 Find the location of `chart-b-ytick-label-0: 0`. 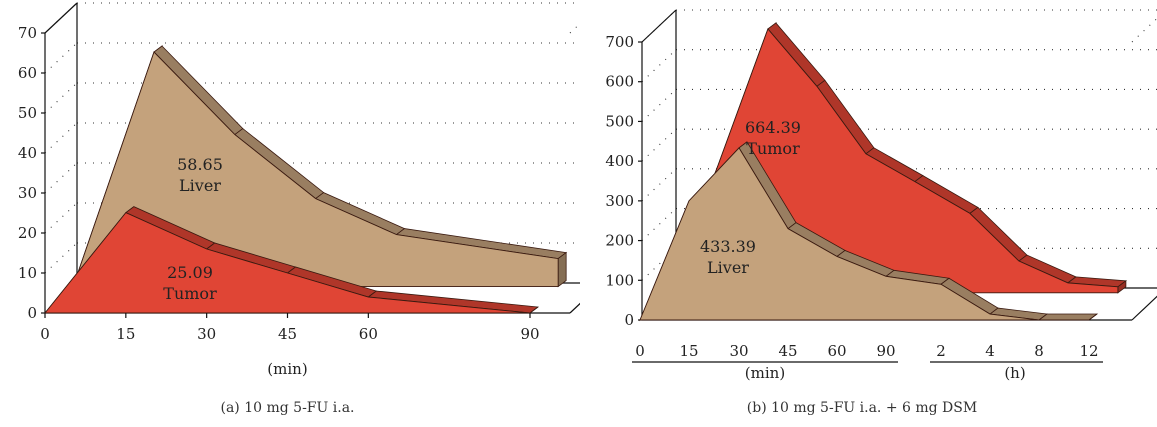

chart-b-ytick-label-0: 0 is located at coordinates (629, 320).